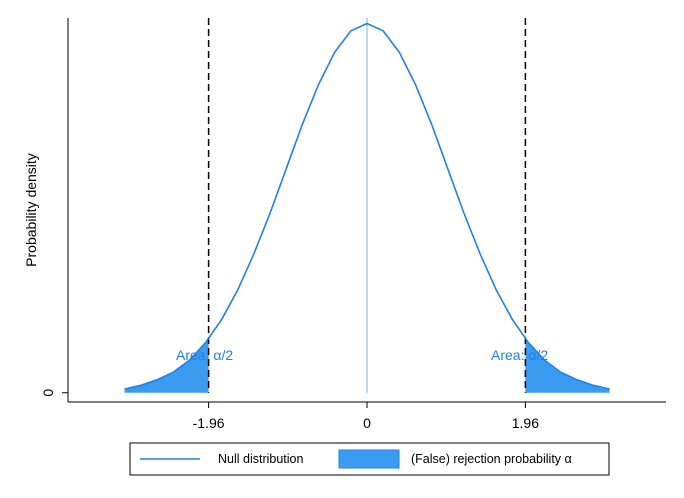  What do you see at coordinates (209, 423) in the screenshot?
I see `x-tick-label: -1.96` at bounding box center [209, 423].